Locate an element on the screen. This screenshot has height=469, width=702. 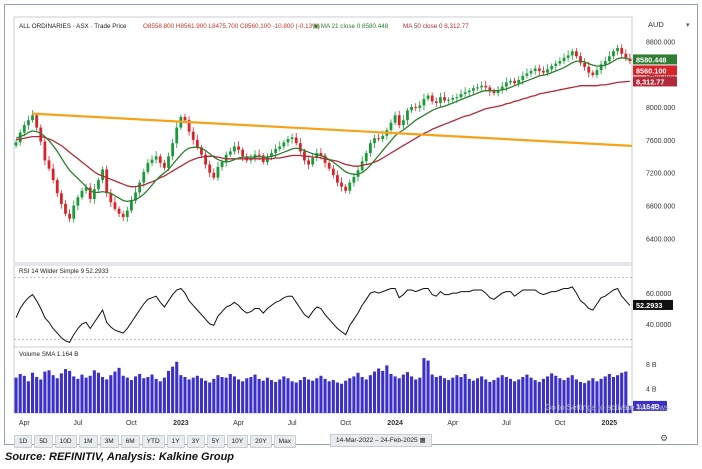
rsi-label: RSI 14 Wilder Simple 9 52.2933 is located at coordinates (64, 271).